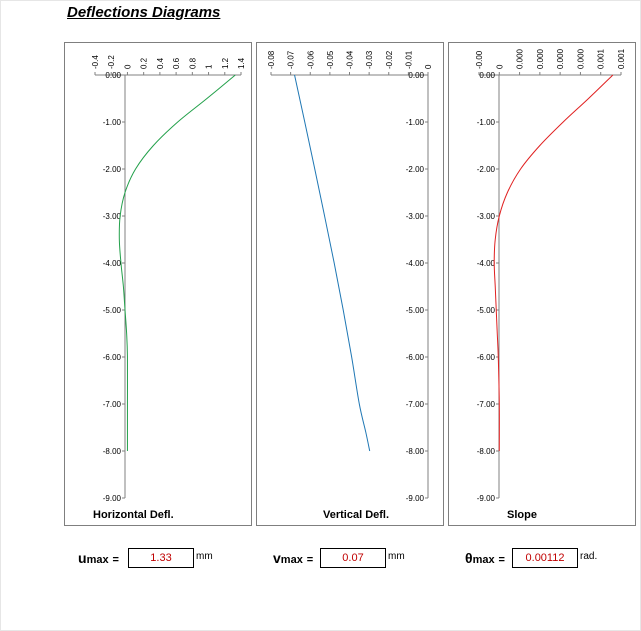  I want to click on x-tick-label: -0.08, so click(271, 59).